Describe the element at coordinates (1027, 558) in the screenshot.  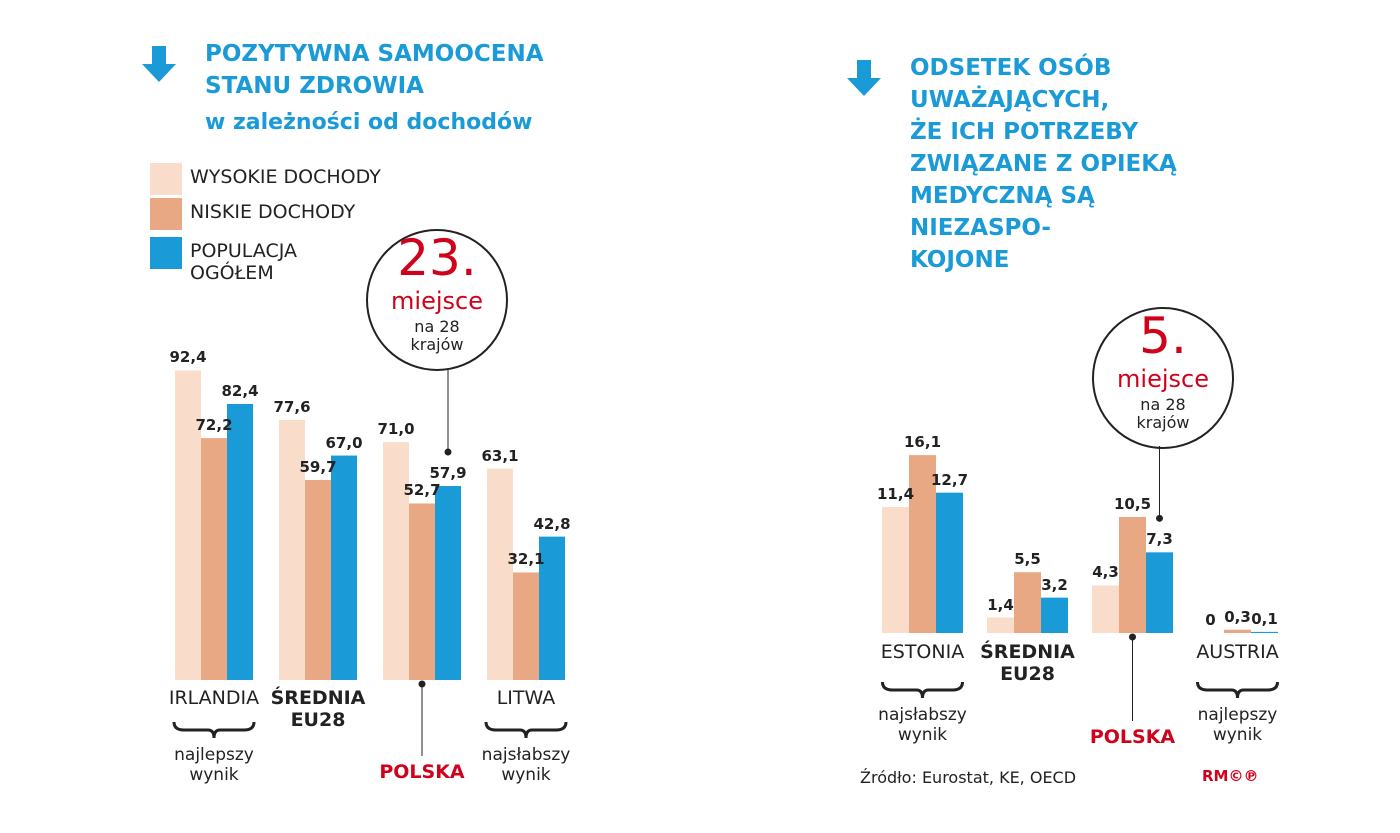
I see `value-label: 5,5` at that location.